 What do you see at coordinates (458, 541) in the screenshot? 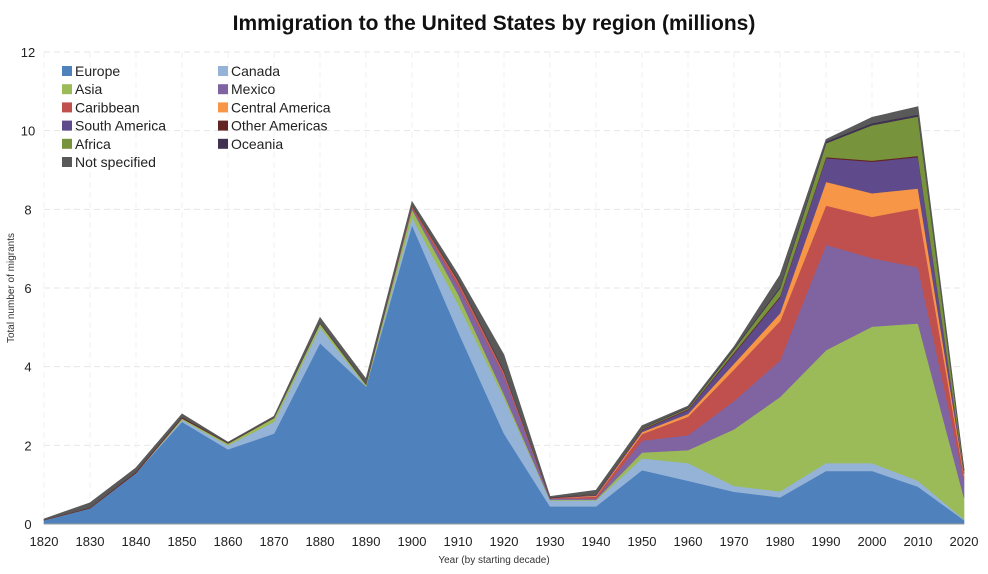
I see `x-tick-label: 1910` at bounding box center [458, 541].